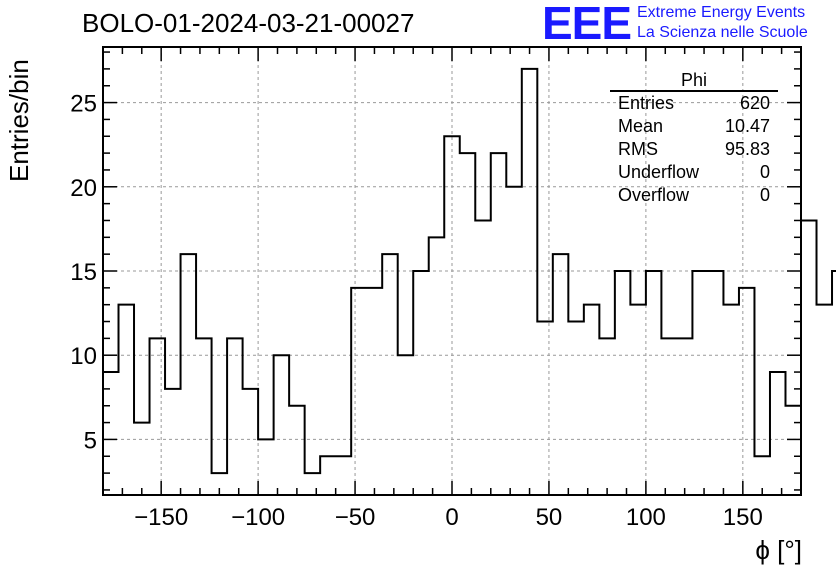 This screenshot has height=572, width=836. I want to click on y-tick-label: 25, so click(83, 104).